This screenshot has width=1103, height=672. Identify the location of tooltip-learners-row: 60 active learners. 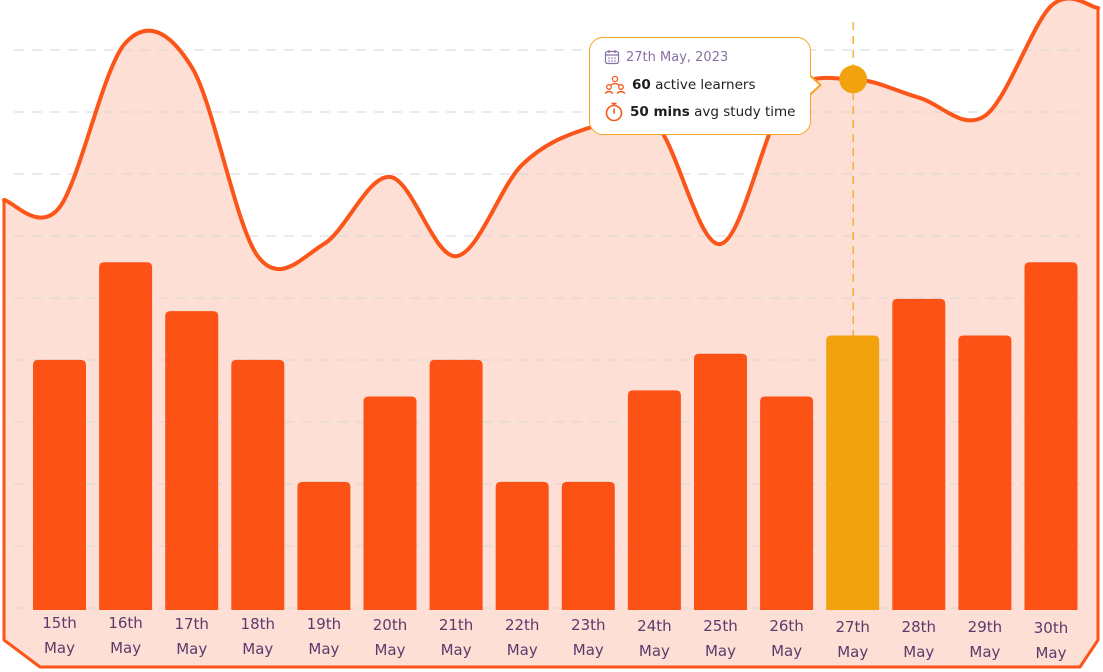
(680, 85).